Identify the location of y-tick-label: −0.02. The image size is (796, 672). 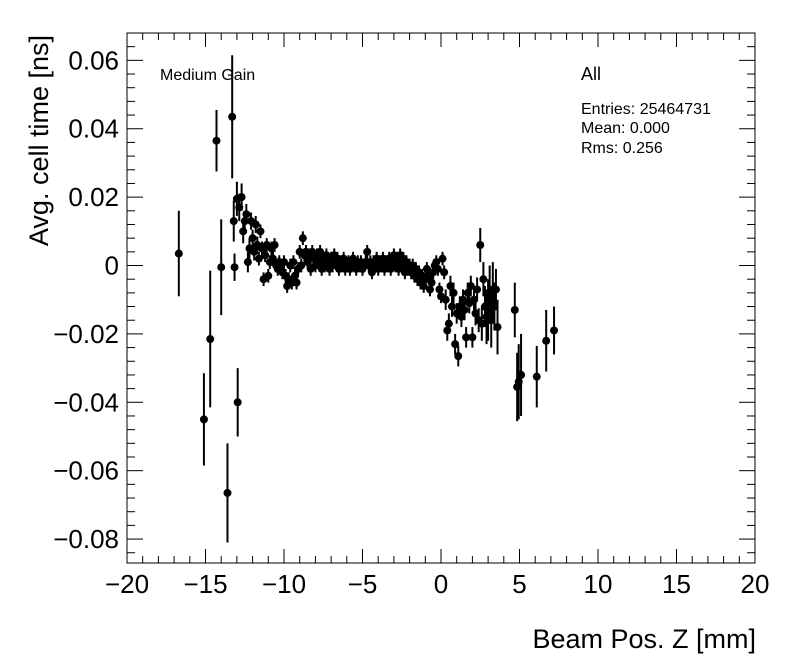
(86, 334).